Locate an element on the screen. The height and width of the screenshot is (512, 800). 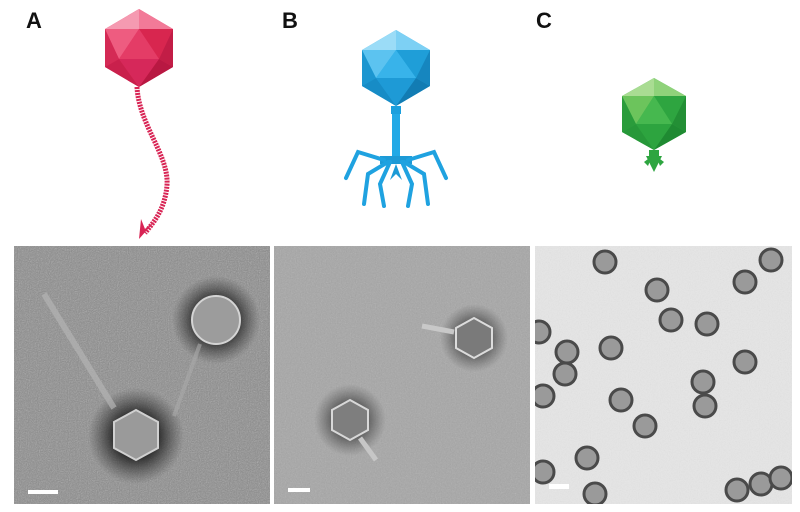
tail-fiber-icon is located at coordinates (396, 178).